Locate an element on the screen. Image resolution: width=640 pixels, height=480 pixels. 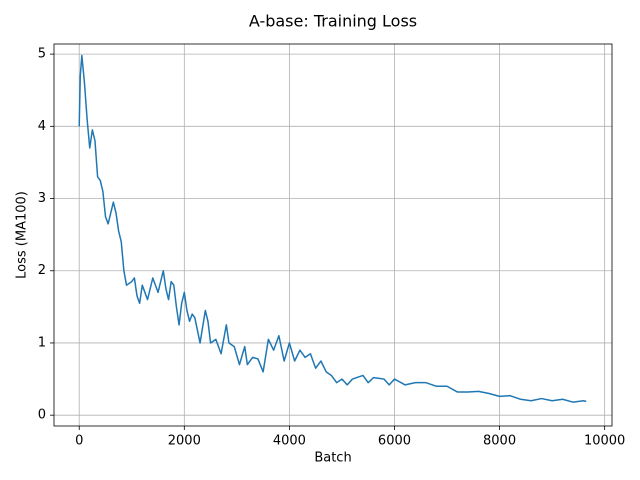
x-tick-label: 8000 is located at coordinates (499, 441).